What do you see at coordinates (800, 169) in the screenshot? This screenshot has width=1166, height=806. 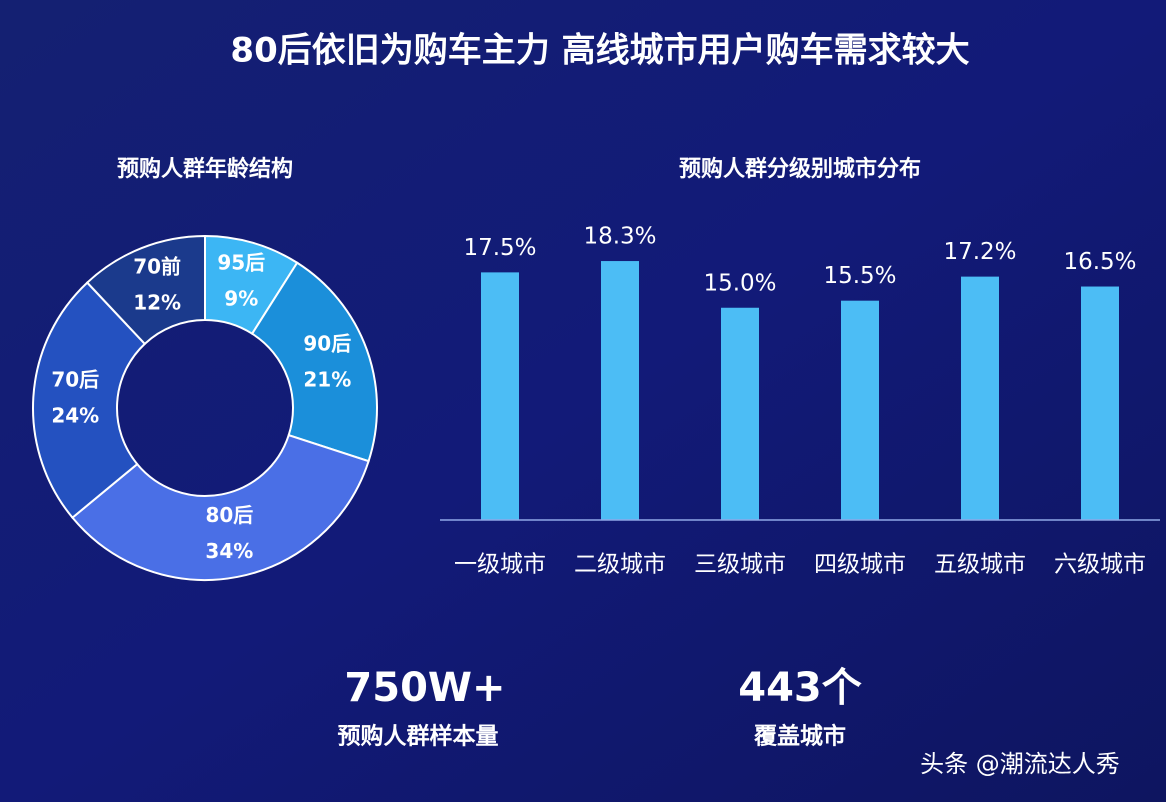 I see `chart-title: 预购人群分级别城市分布` at bounding box center [800, 169].